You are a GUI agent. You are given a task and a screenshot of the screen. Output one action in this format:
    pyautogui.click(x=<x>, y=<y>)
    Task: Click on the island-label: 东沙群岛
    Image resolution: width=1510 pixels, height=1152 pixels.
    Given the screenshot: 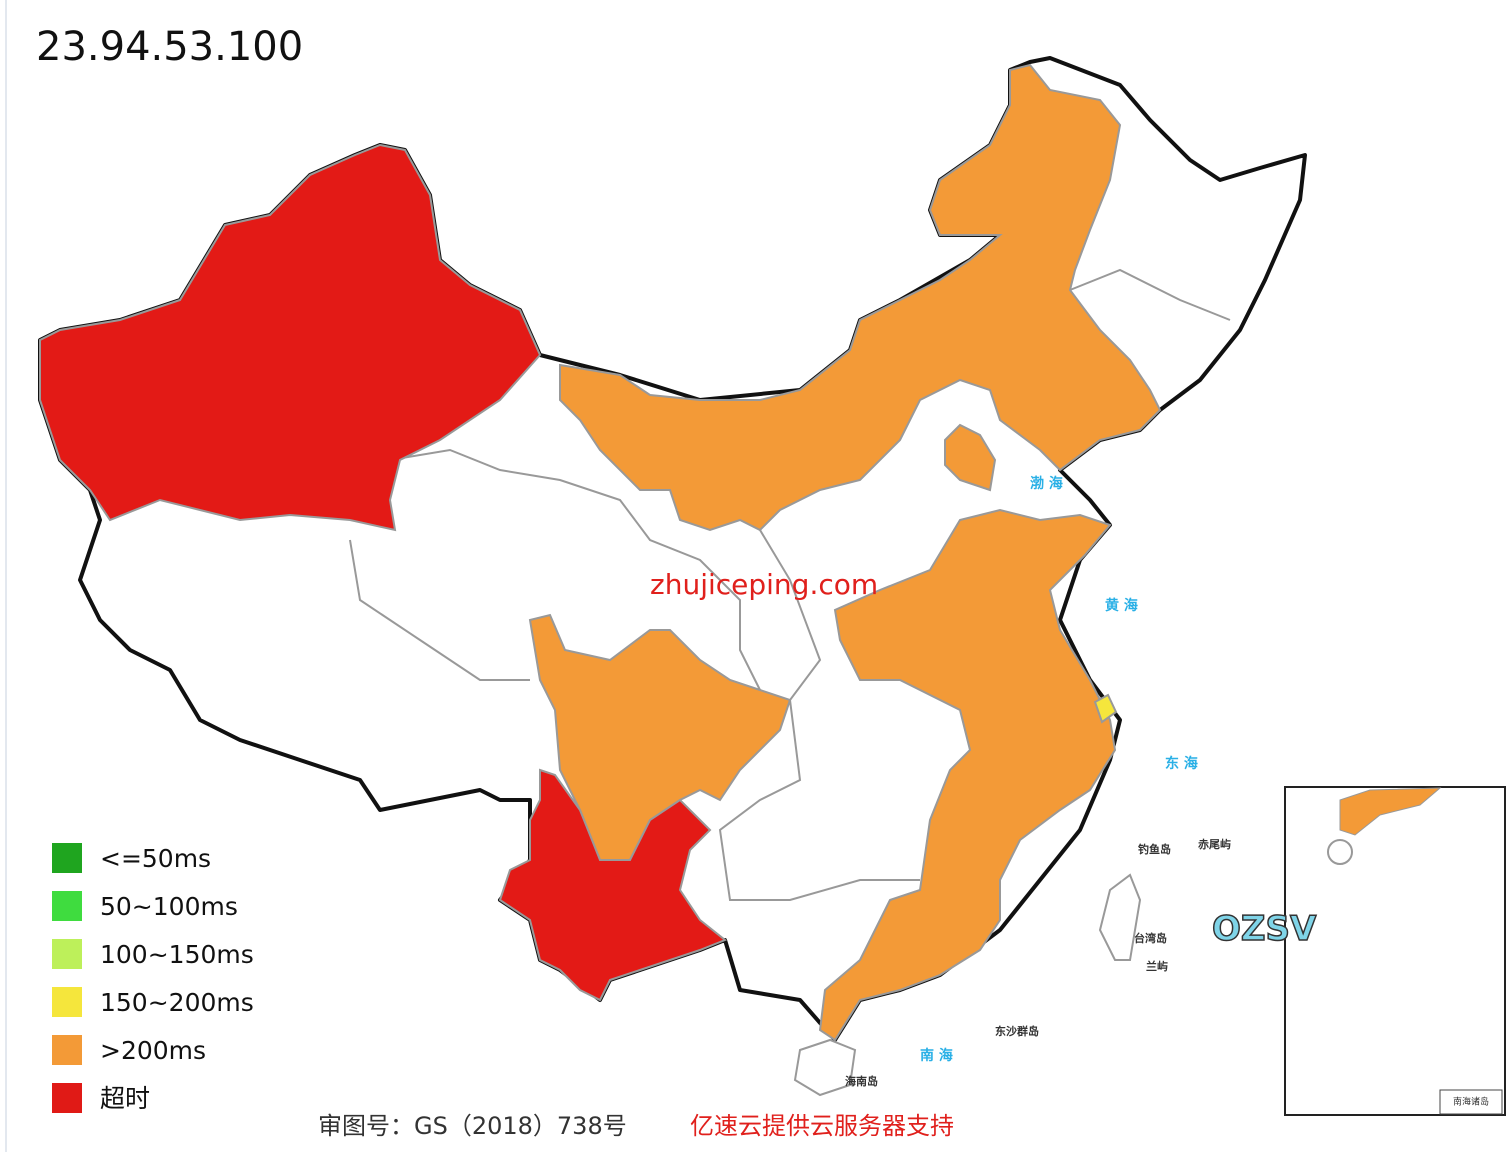 What is the action you would take?
    pyautogui.click(x=1017, y=1031)
    